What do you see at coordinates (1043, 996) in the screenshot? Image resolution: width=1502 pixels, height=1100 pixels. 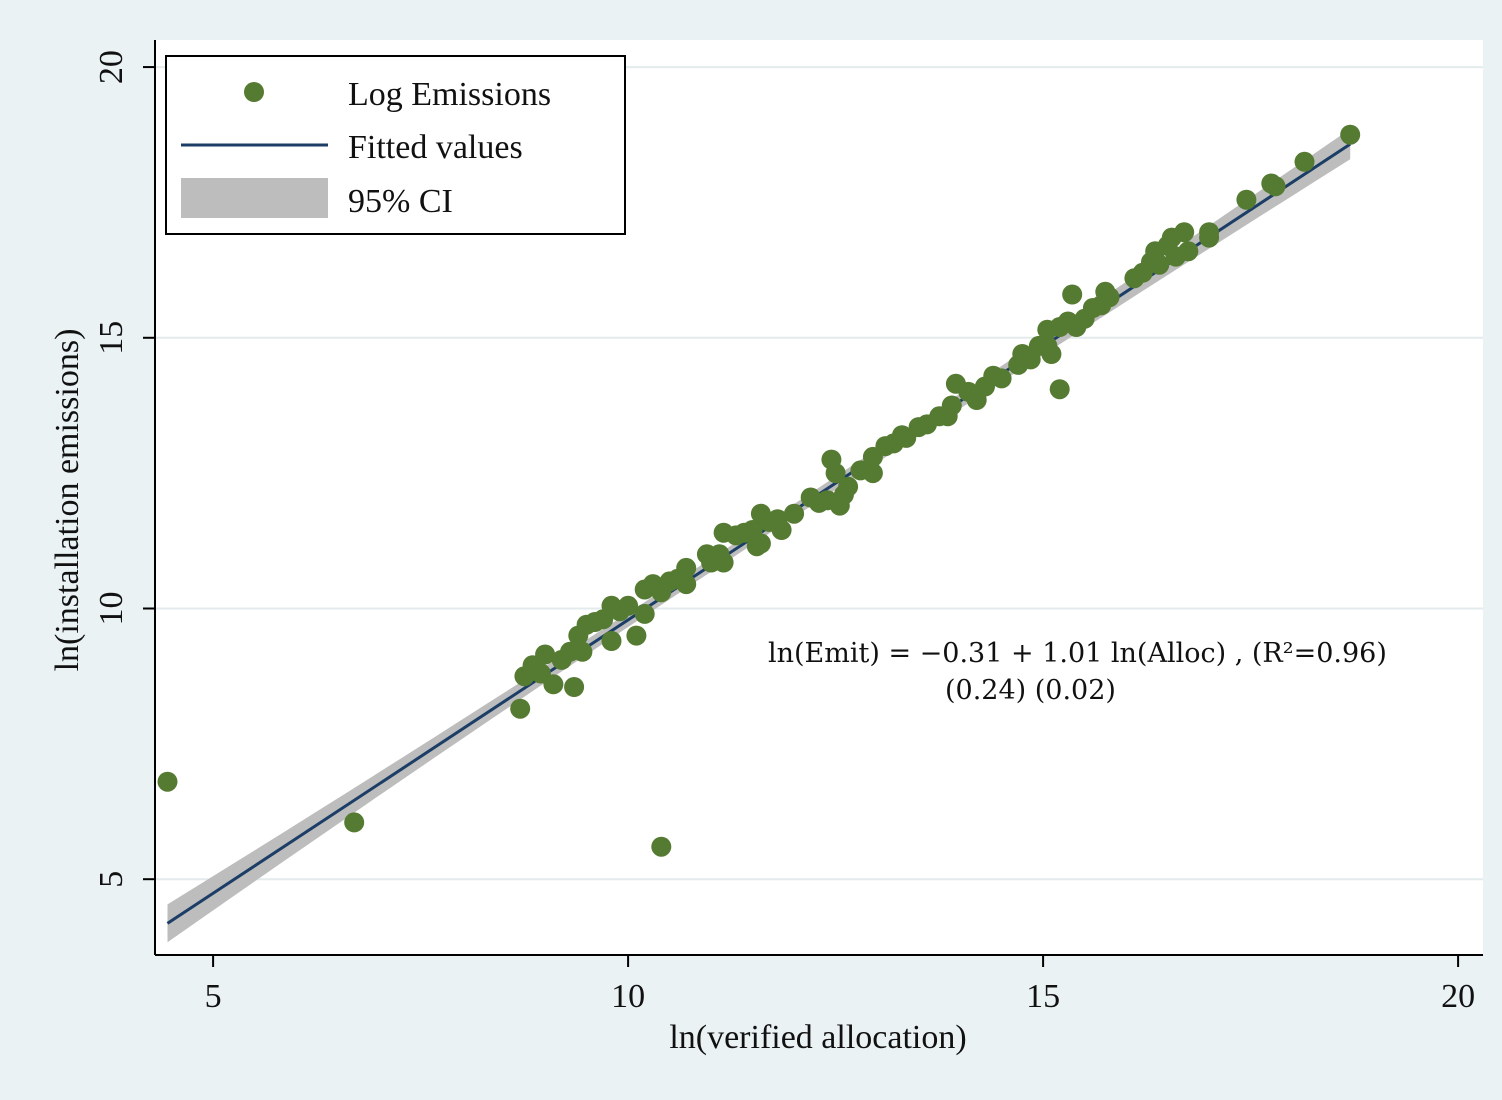 I see `x-tick-label-15: 15` at bounding box center [1043, 996].